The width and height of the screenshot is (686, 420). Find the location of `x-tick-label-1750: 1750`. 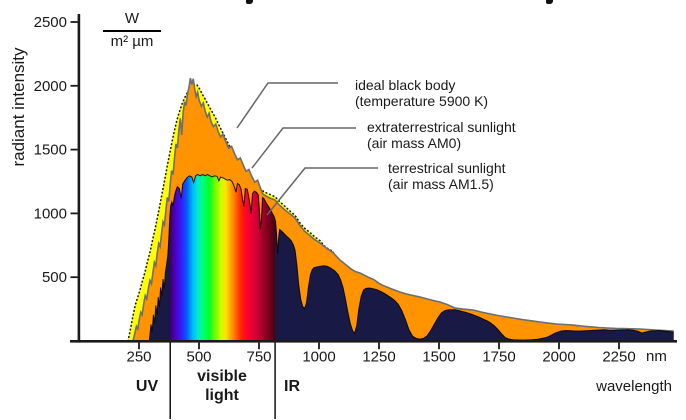

x-tick-label-1750: 1750 is located at coordinates (498, 357).